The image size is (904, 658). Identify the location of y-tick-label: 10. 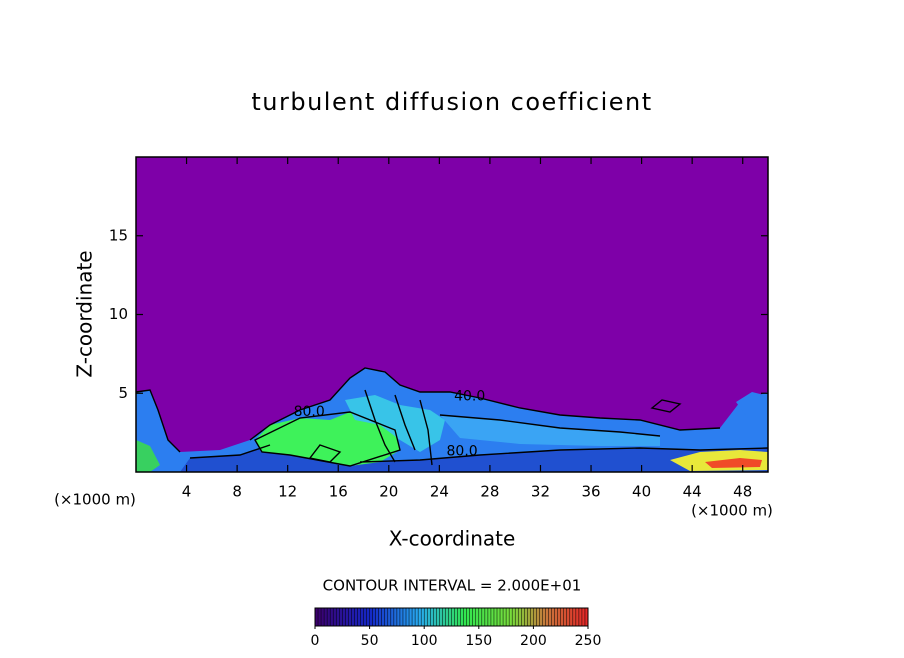
(118, 314).